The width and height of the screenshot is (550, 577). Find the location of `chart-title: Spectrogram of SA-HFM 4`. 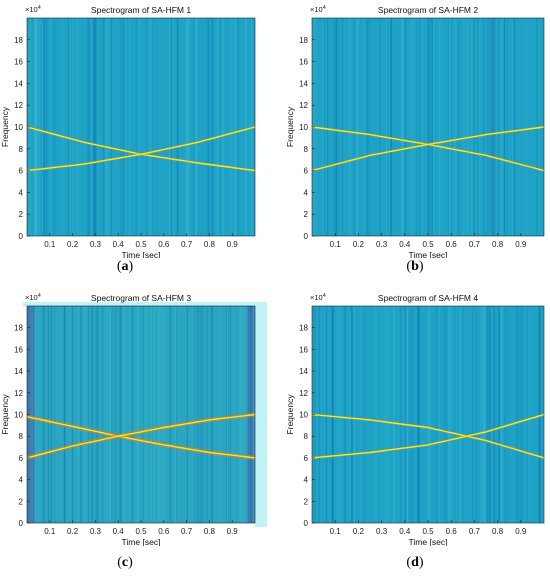

chart-title: Spectrogram of SA-HFM 4 is located at coordinates (428, 298).